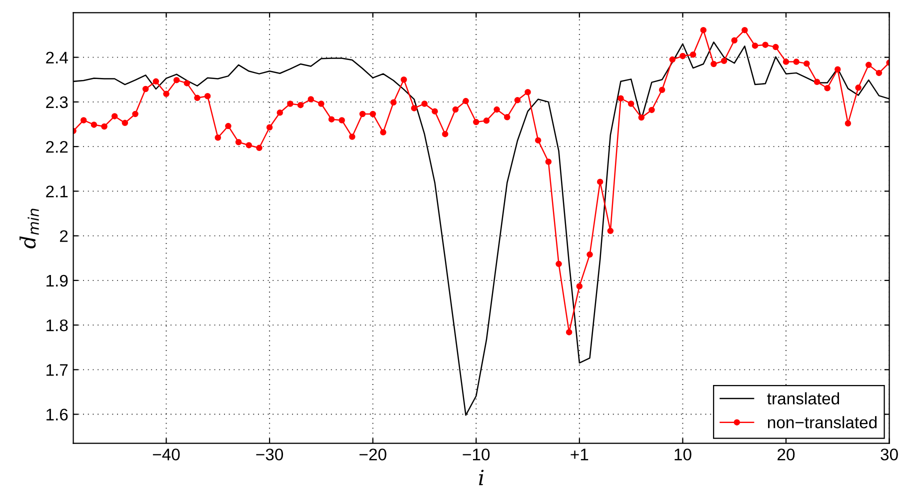 This screenshot has width=902, height=493. What do you see at coordinates (29, 228) in the screenshot?
I see `y-axis-title: d$_{min}$` at bounding box center [29, 228].